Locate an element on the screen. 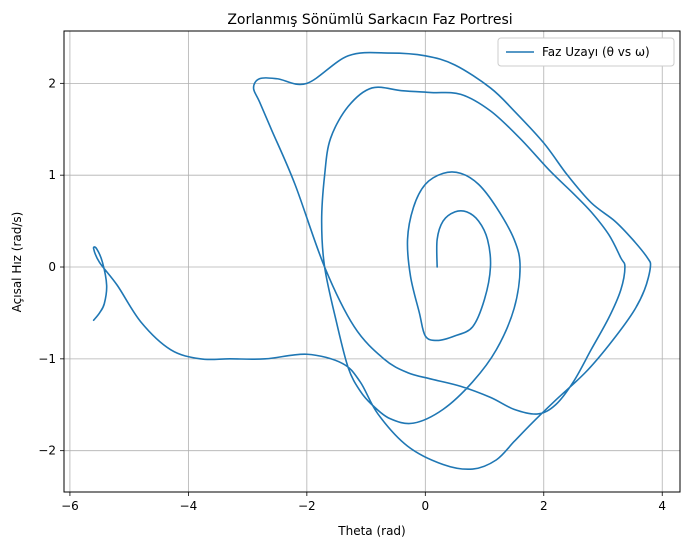 The width and height of the screenshot is (689, 547). legend-box is located at coordinates (586, 52).